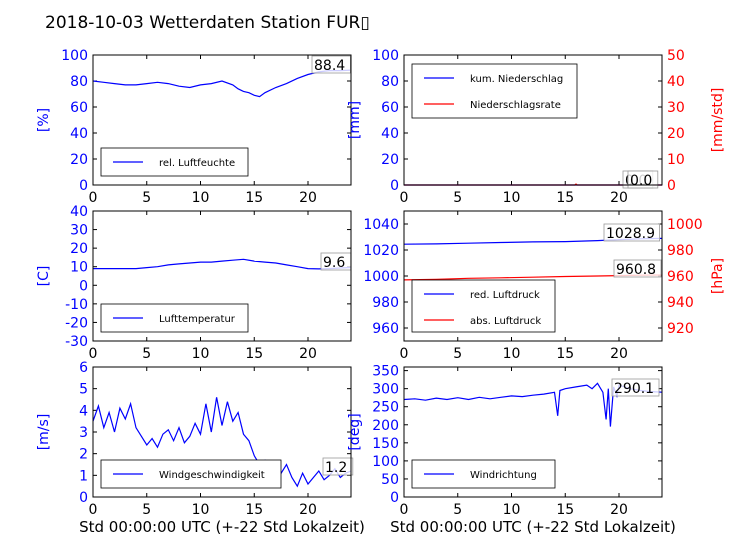 The width and height of the screenshot is (736, 552). What do you see at coordinates (381, 225) in the screenshot?
I see `pressure-ytick-label: 1040` at bounding box center [381, 225].